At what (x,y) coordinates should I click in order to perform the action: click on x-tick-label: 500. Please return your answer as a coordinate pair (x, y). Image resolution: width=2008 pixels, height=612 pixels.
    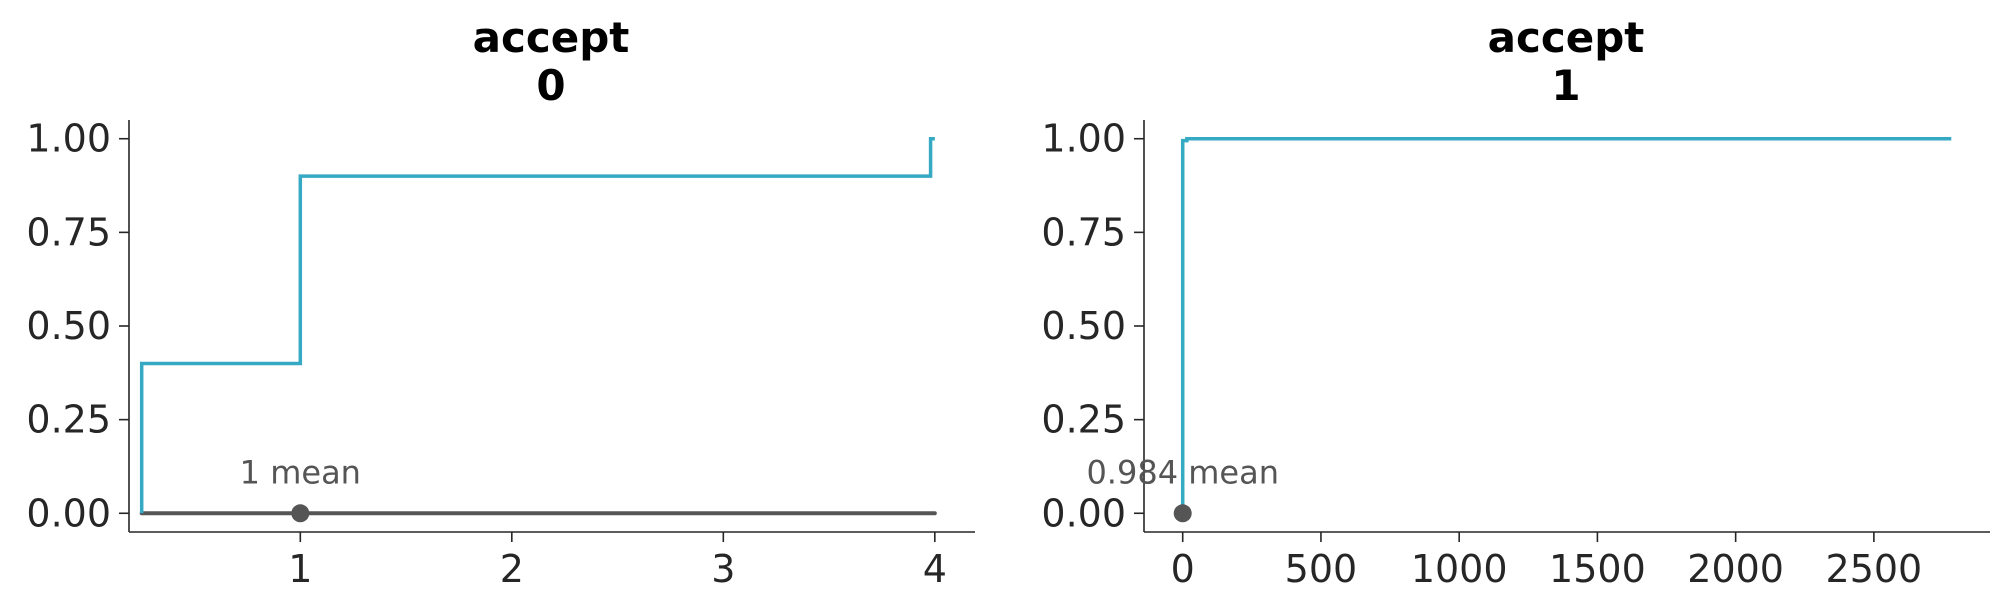
    Looking at the image, I should click on (1321, 569).